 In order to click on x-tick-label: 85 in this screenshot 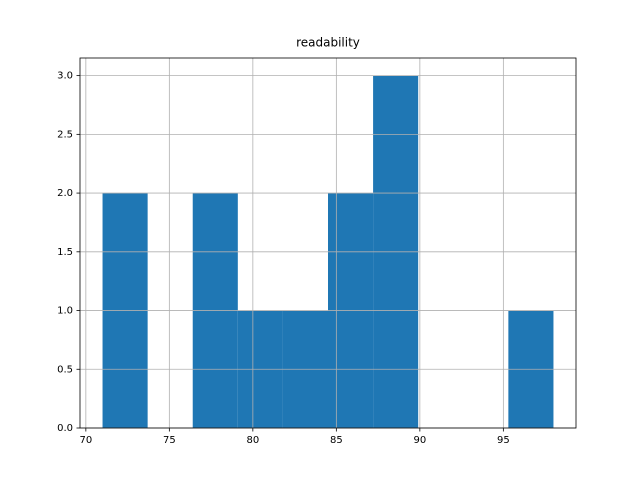, I will do `click(336, 440)`.